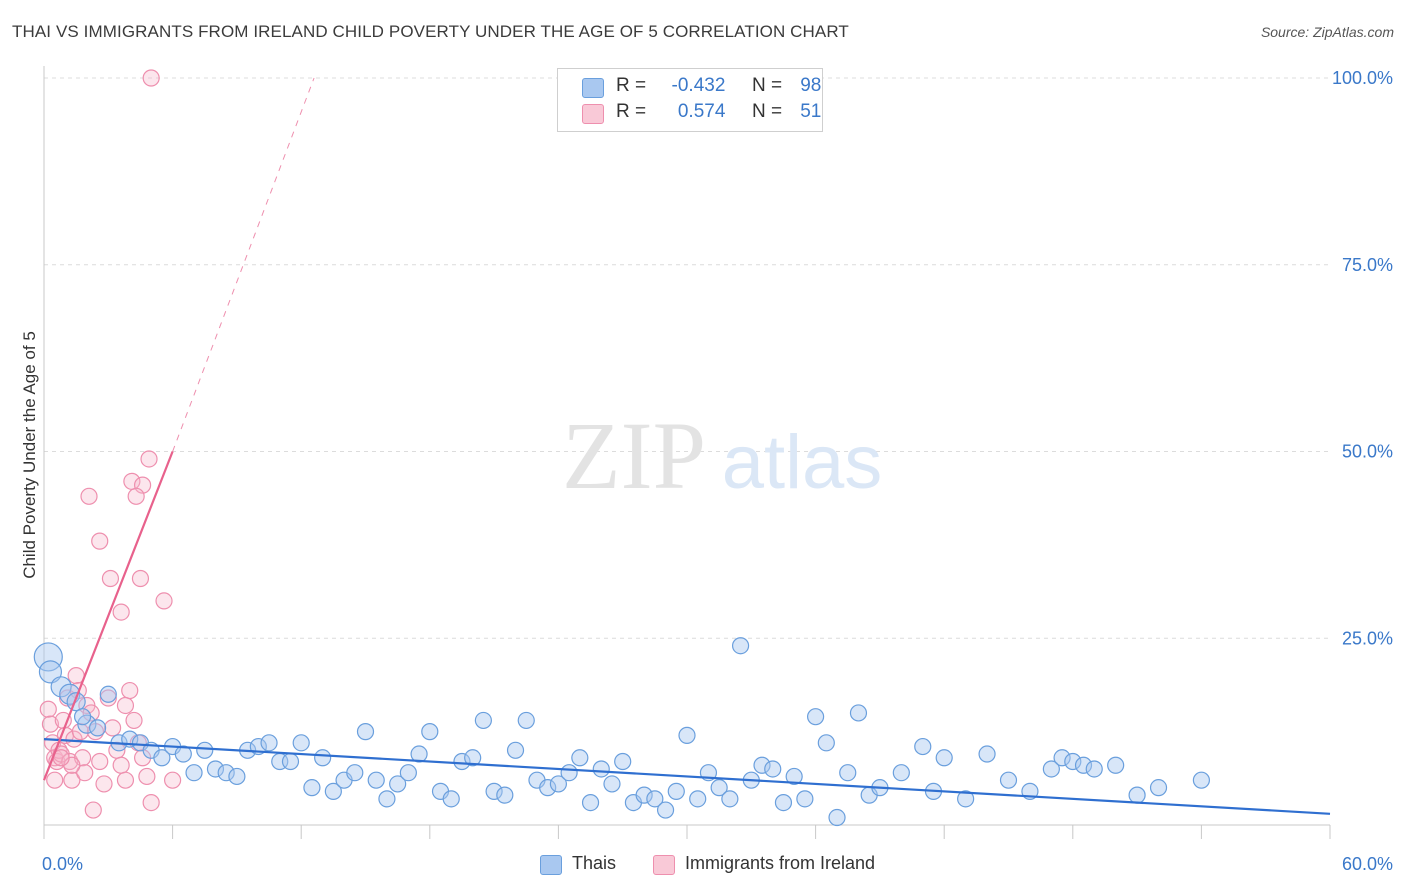 The width and height of the screenshot is (1406, 892). What do you see at coordinates (634, 455) in the screenshot?
I see `watermark-zip: ZIP` at bounding box center [634, 455].